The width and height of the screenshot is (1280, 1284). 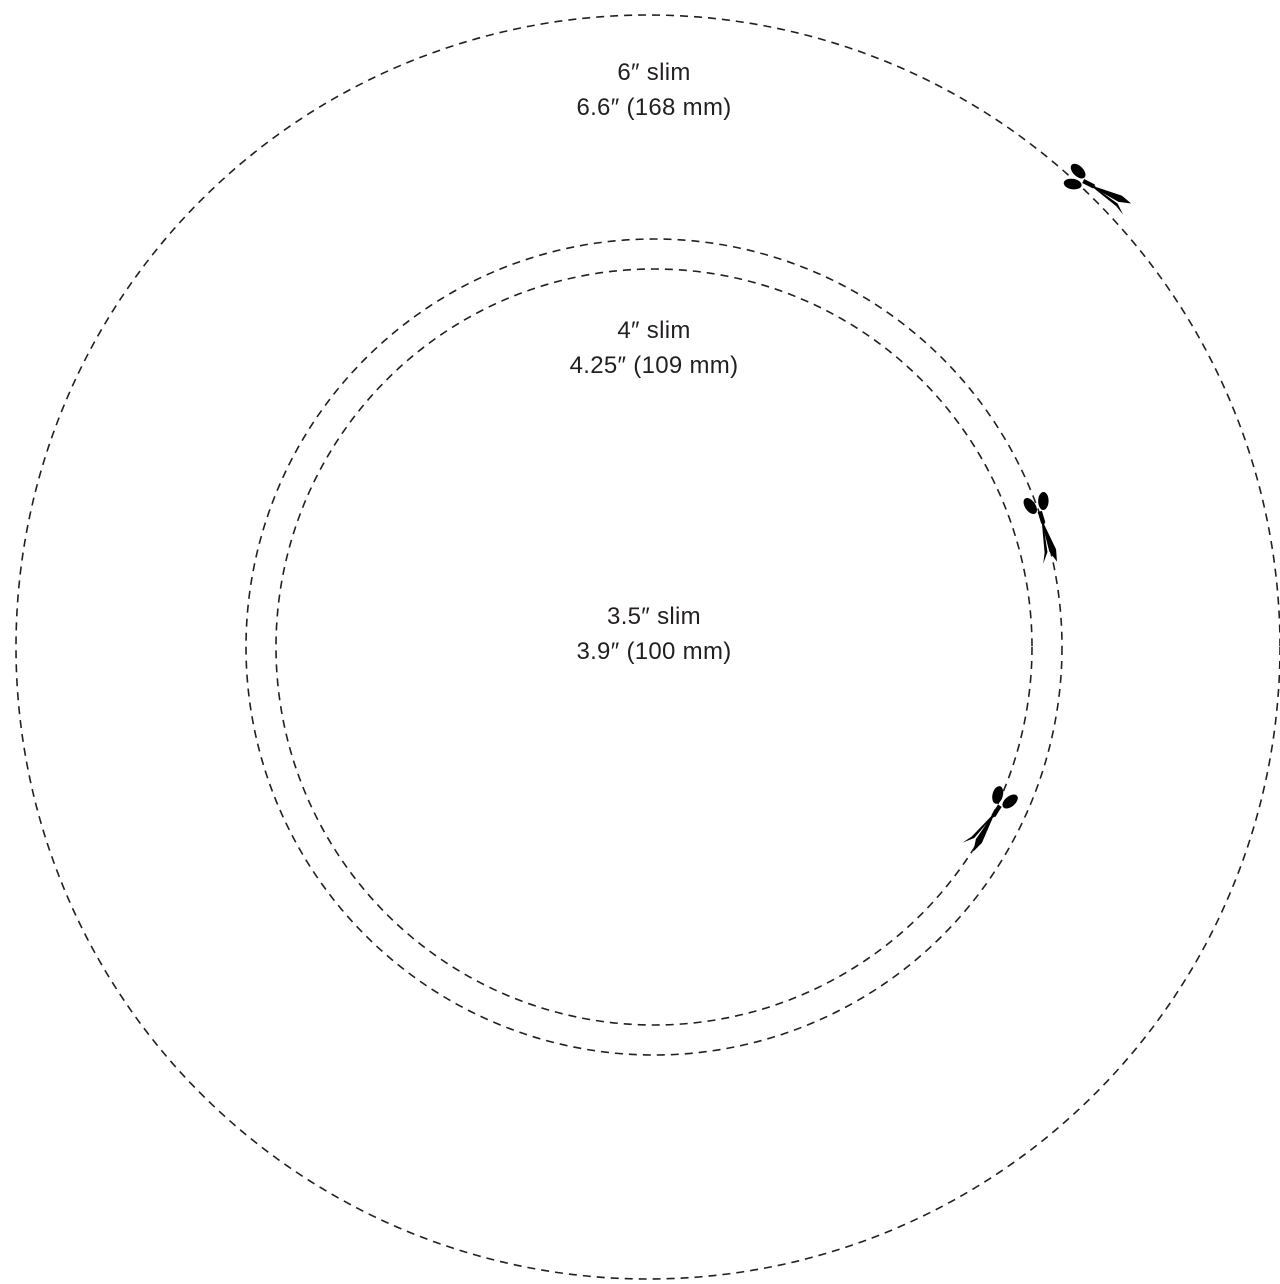 What do you see at coordinates (653, 72) in the screenshot?
I see `ring-6-inch-size-label: 6″ slim` at bounding box center [653, 72].